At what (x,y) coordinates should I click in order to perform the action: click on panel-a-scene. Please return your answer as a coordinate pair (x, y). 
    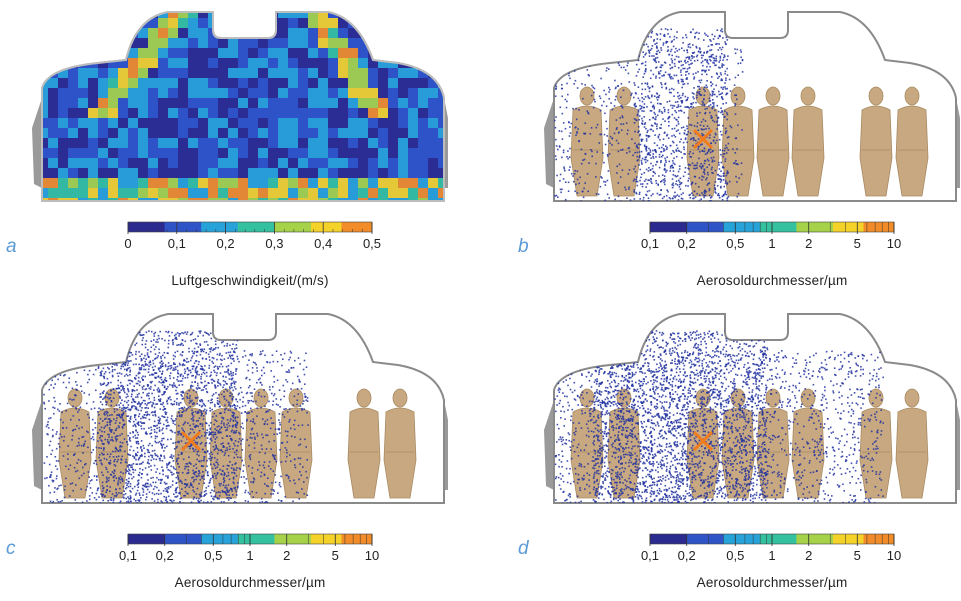
    Looking at the image, I should click on (238, 108).